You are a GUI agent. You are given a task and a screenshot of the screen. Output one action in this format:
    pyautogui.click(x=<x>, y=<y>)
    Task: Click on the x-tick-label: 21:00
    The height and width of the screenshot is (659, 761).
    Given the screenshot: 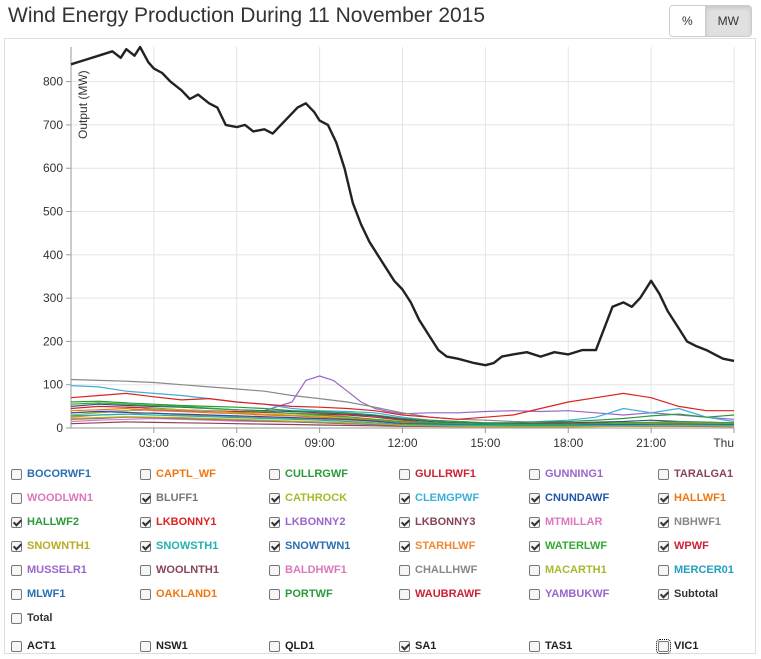 What is the action you would take?
    pyautogui.click(x=651, y=443)
    